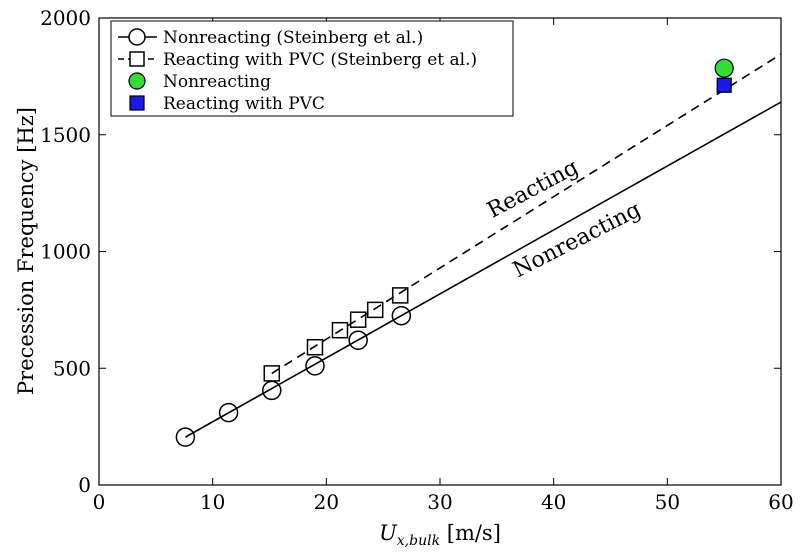 The height and width of the screenshot is (552, 800). Describe the element at coordinates (65, 252) in the screenshot. I see `y-tick-label: 1000` at that location.